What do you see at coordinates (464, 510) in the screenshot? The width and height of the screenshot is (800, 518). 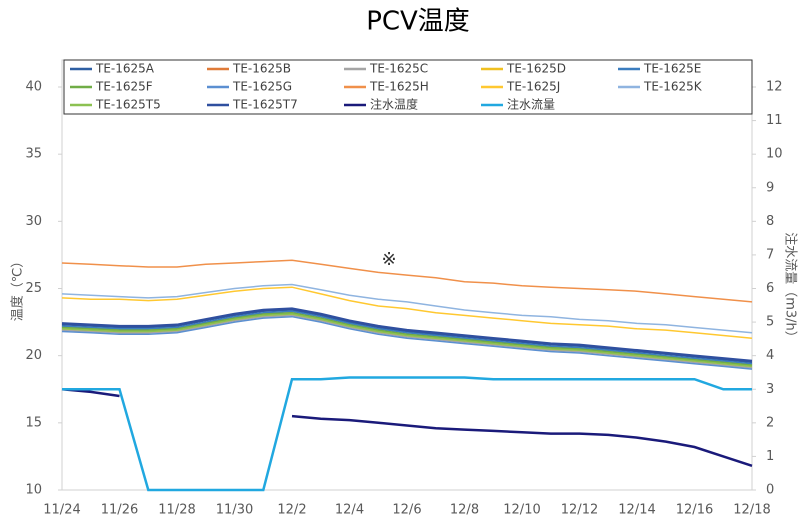 I see `x-tick-label: 12/8` at bounding box center [464, 510].